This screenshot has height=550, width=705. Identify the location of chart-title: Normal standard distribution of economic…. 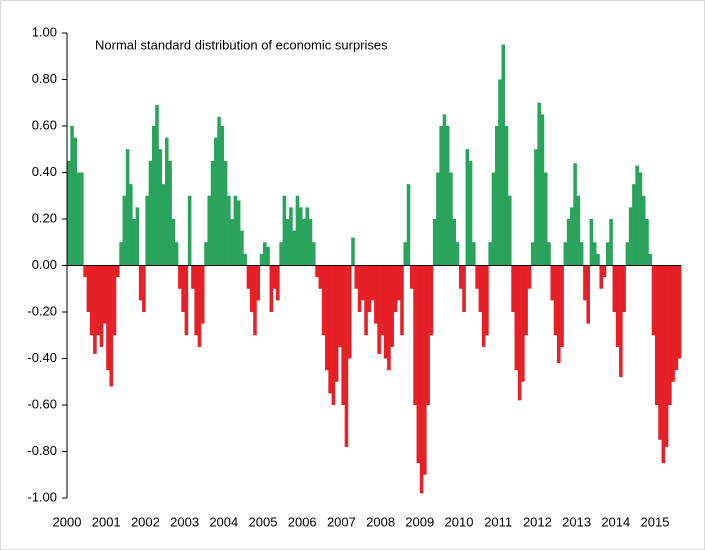
(241, 44).